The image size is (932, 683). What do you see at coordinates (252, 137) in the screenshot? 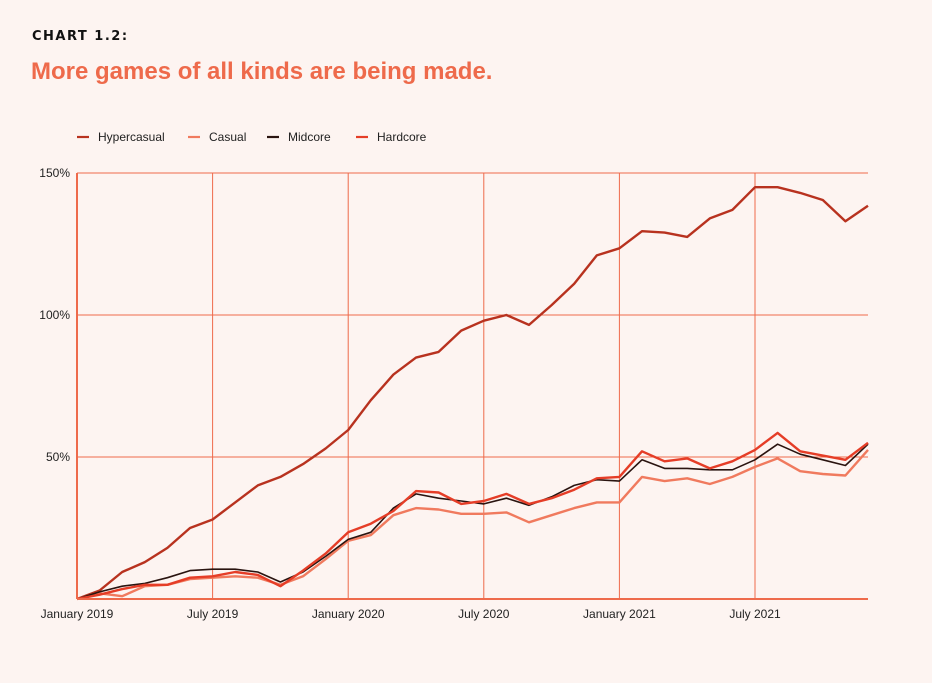
I see `legend: Hypercasual Casual Midcore Hardcore` at bounding box center [252, 137].